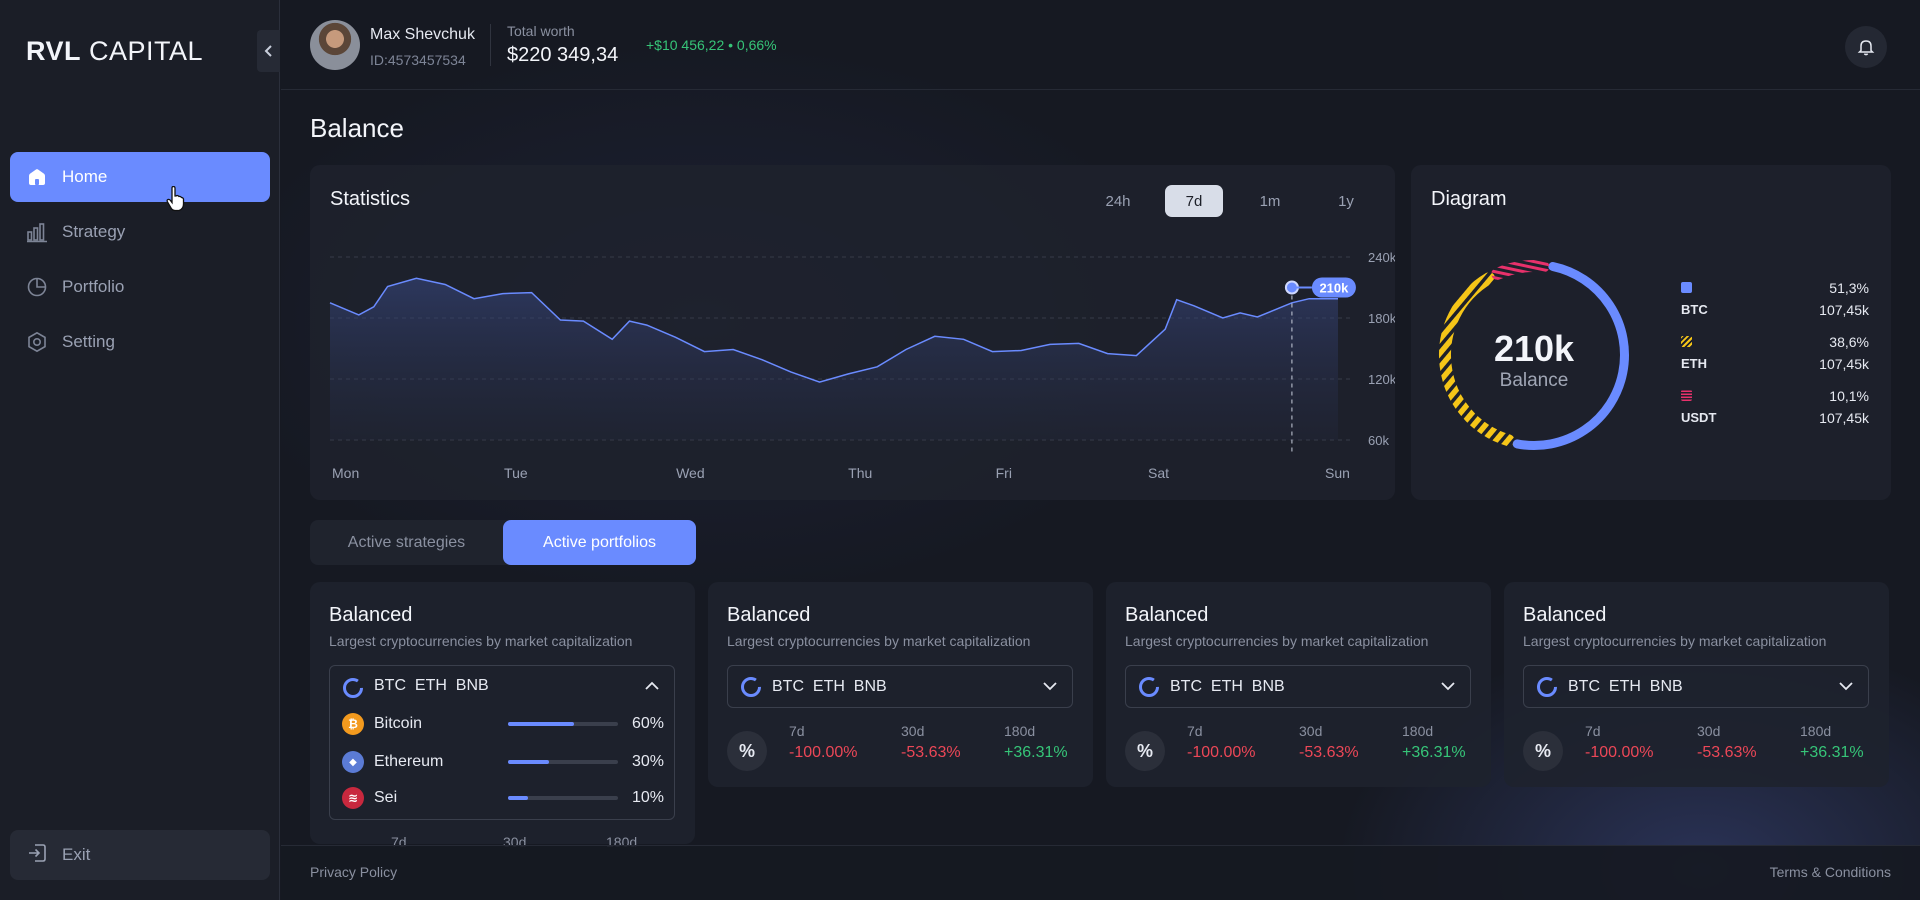 This screenshot has width=1920, height=900. Describe the element at coordinates (140, 177) in the screenshot. I see `sidebar-item-home: Home` at that location.